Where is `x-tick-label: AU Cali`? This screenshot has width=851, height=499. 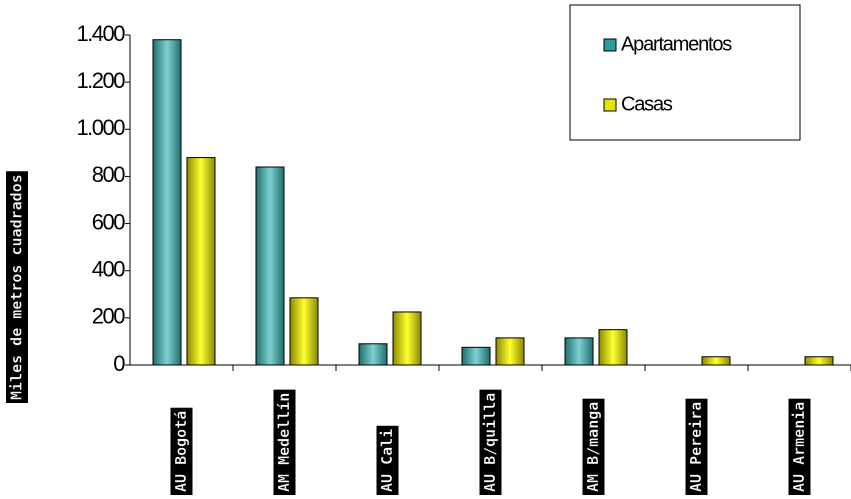
x-tick-label: AU Cali is located at coordinates (387, 460).